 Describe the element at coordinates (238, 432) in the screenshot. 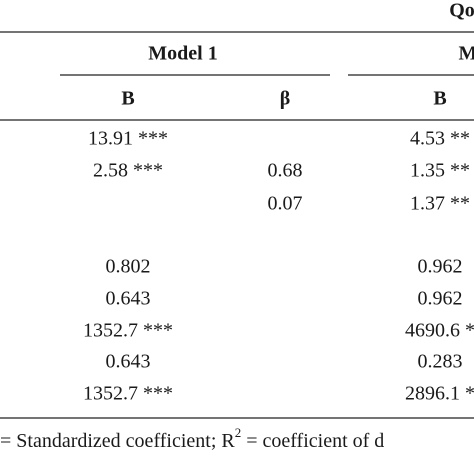

I see `footnote-sup: 2` at that location.